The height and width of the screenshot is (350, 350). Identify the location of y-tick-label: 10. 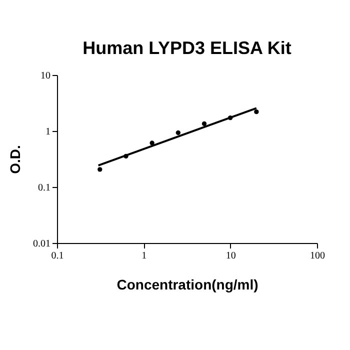
(45, 76).